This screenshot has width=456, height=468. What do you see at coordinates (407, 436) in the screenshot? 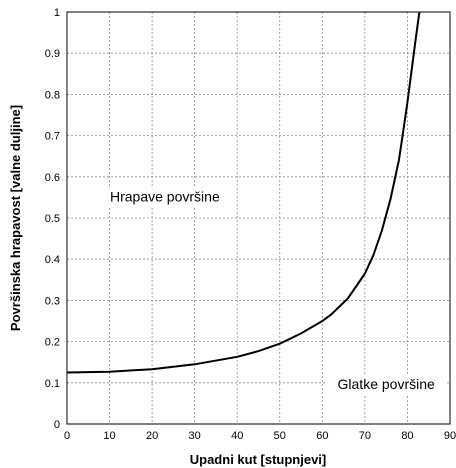
I see `x-tick-label: 80` at bounding box center [407, 436].